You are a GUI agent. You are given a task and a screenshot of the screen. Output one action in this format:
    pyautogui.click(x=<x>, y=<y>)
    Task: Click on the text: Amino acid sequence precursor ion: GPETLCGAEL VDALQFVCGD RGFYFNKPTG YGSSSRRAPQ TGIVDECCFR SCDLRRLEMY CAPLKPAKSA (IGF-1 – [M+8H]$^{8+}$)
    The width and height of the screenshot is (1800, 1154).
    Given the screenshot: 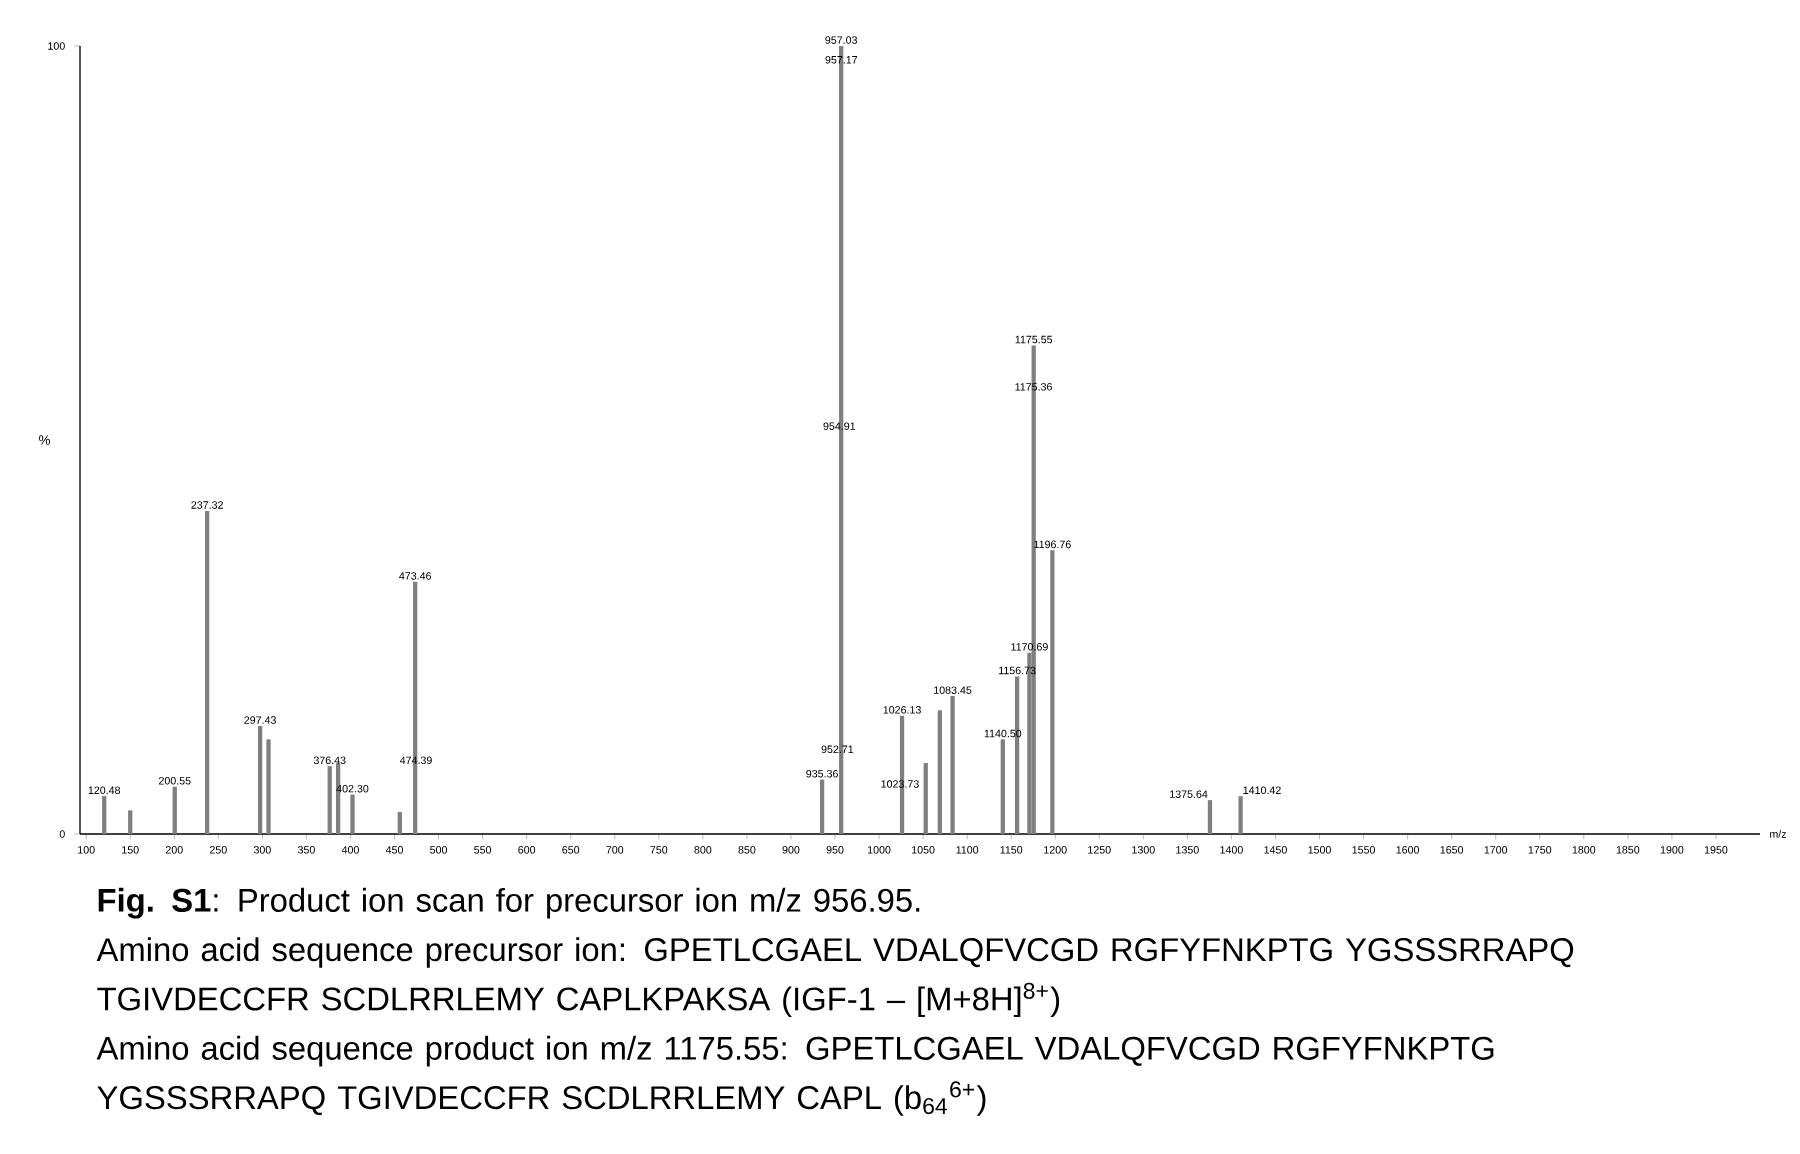 What is the action you would take?
    pyautogui.click(x=835, y=977)
    